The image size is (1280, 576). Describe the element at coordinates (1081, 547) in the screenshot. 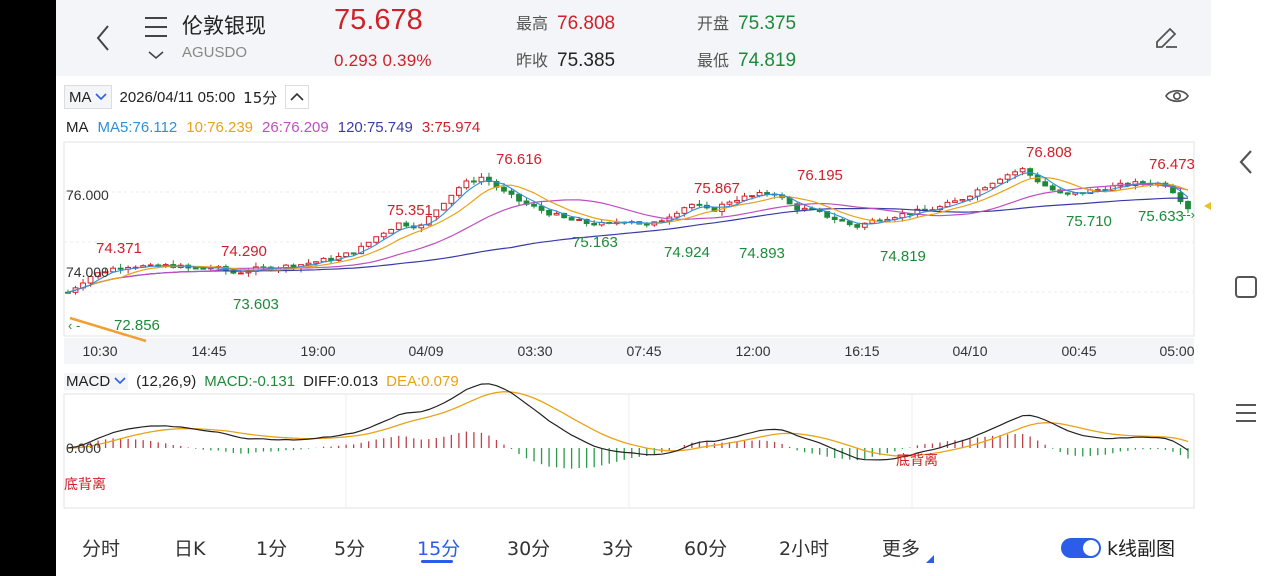

I see `toggle-switch` at that location.